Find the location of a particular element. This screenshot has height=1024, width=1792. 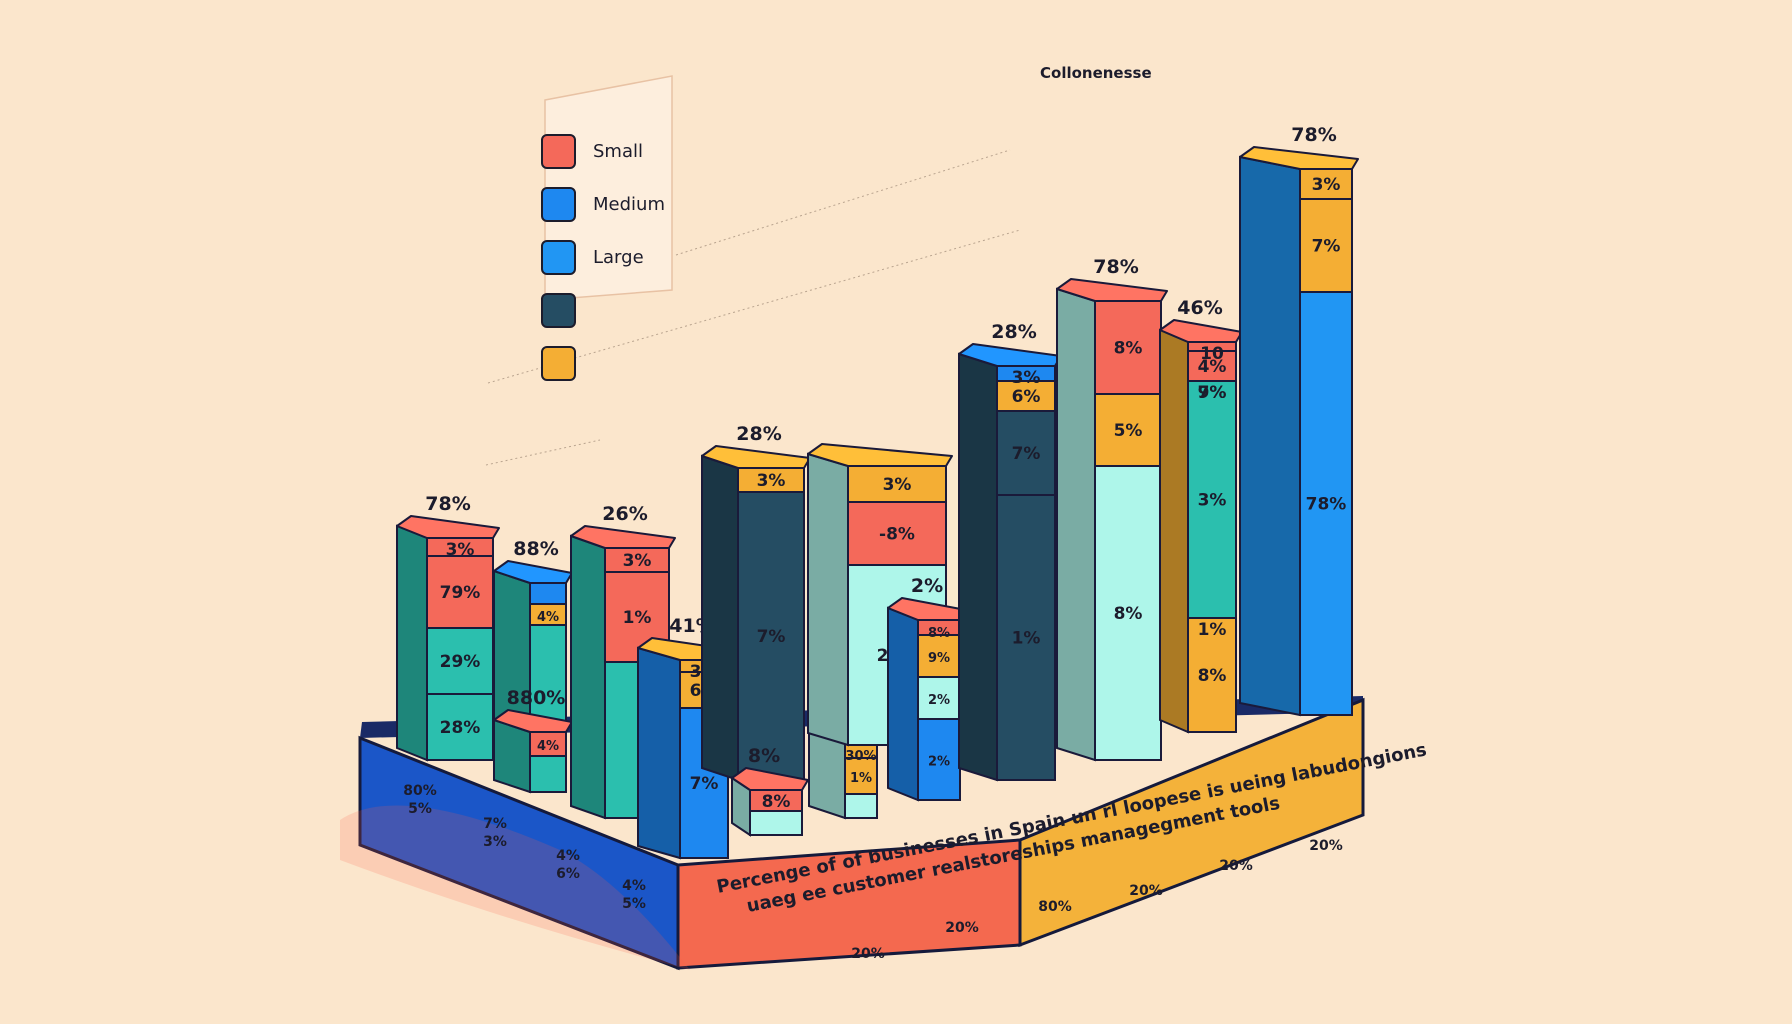

bar-1-label-1: 4% is located at coordinates (548, 617).